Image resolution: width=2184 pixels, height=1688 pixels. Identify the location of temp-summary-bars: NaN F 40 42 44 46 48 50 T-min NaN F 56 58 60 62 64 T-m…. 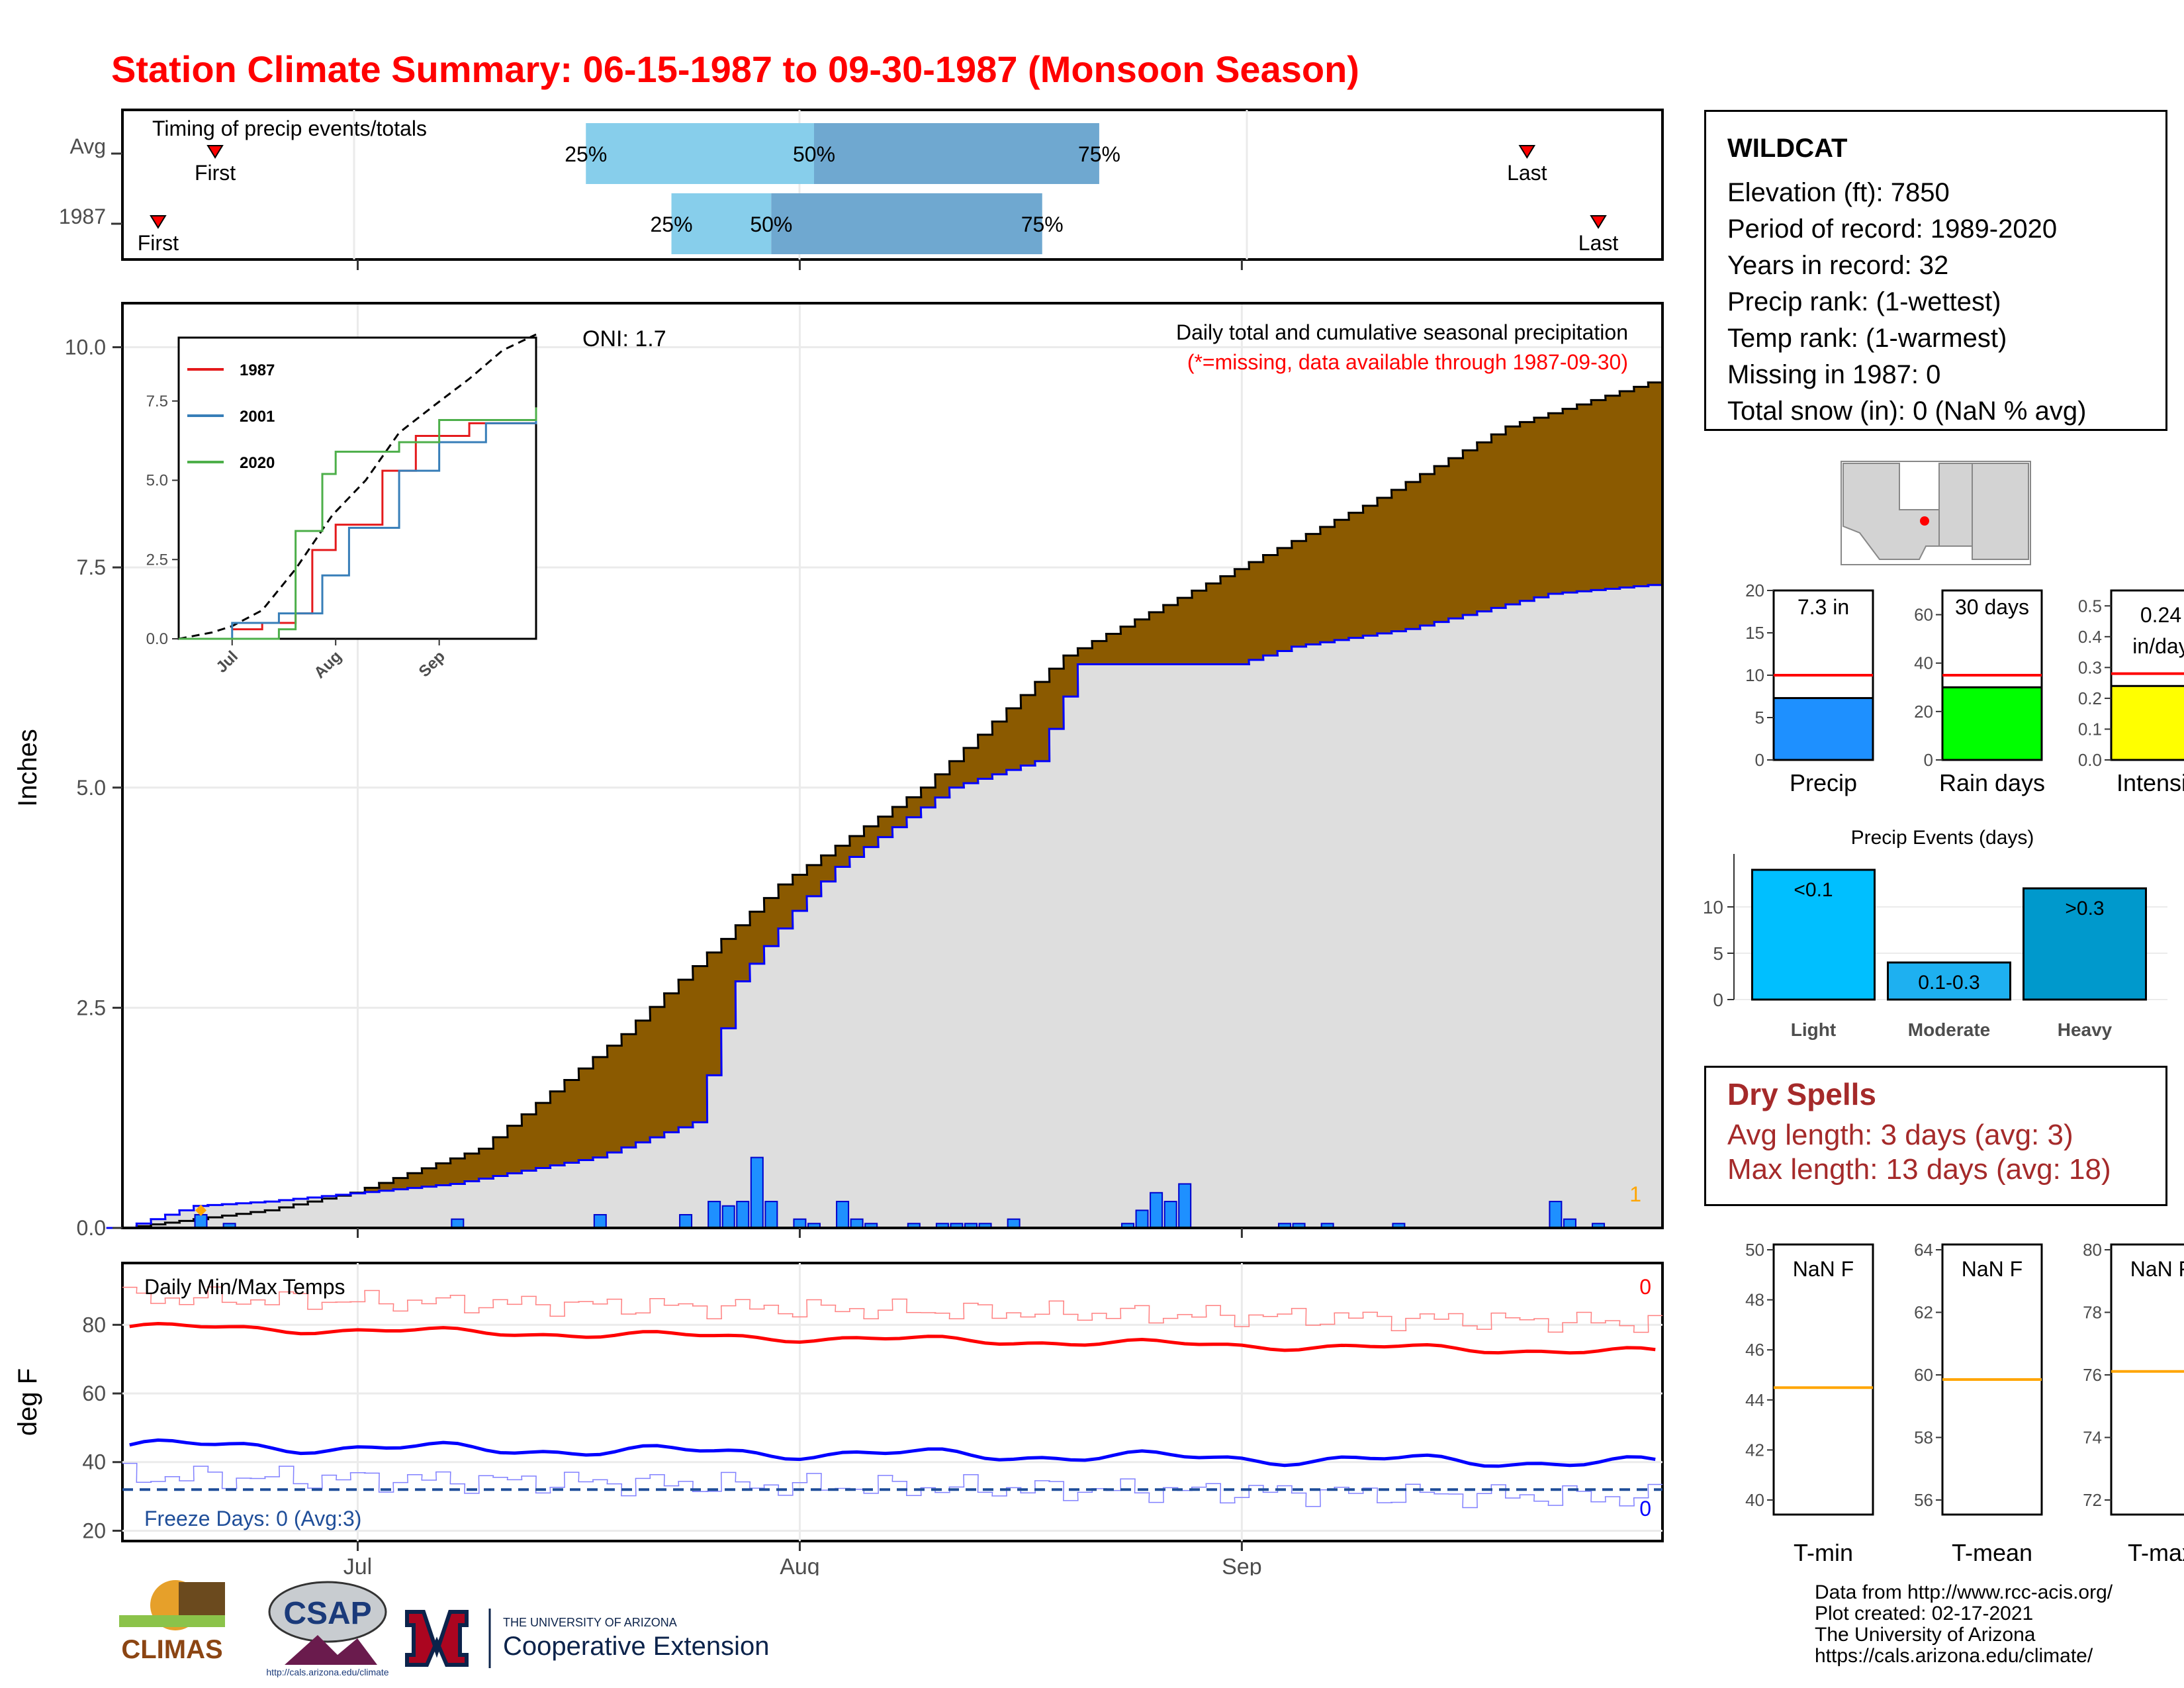
(1965, 1403).